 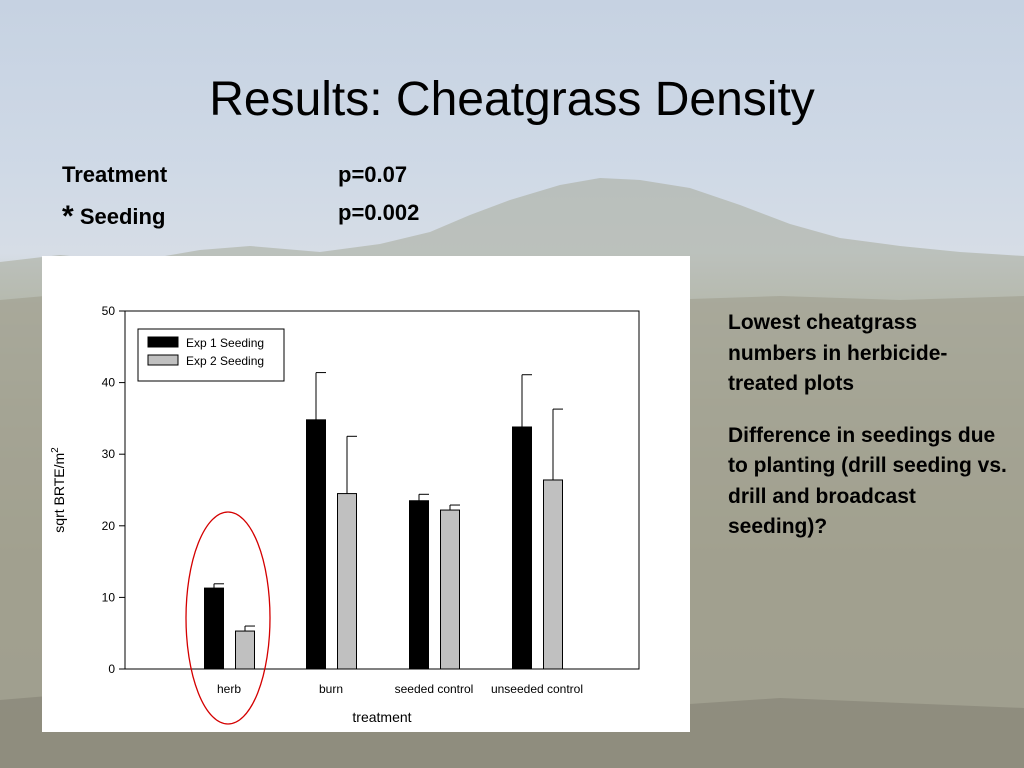 I want to click on legend-label: Exp 1 Seeding, so click(x=225, y=343).